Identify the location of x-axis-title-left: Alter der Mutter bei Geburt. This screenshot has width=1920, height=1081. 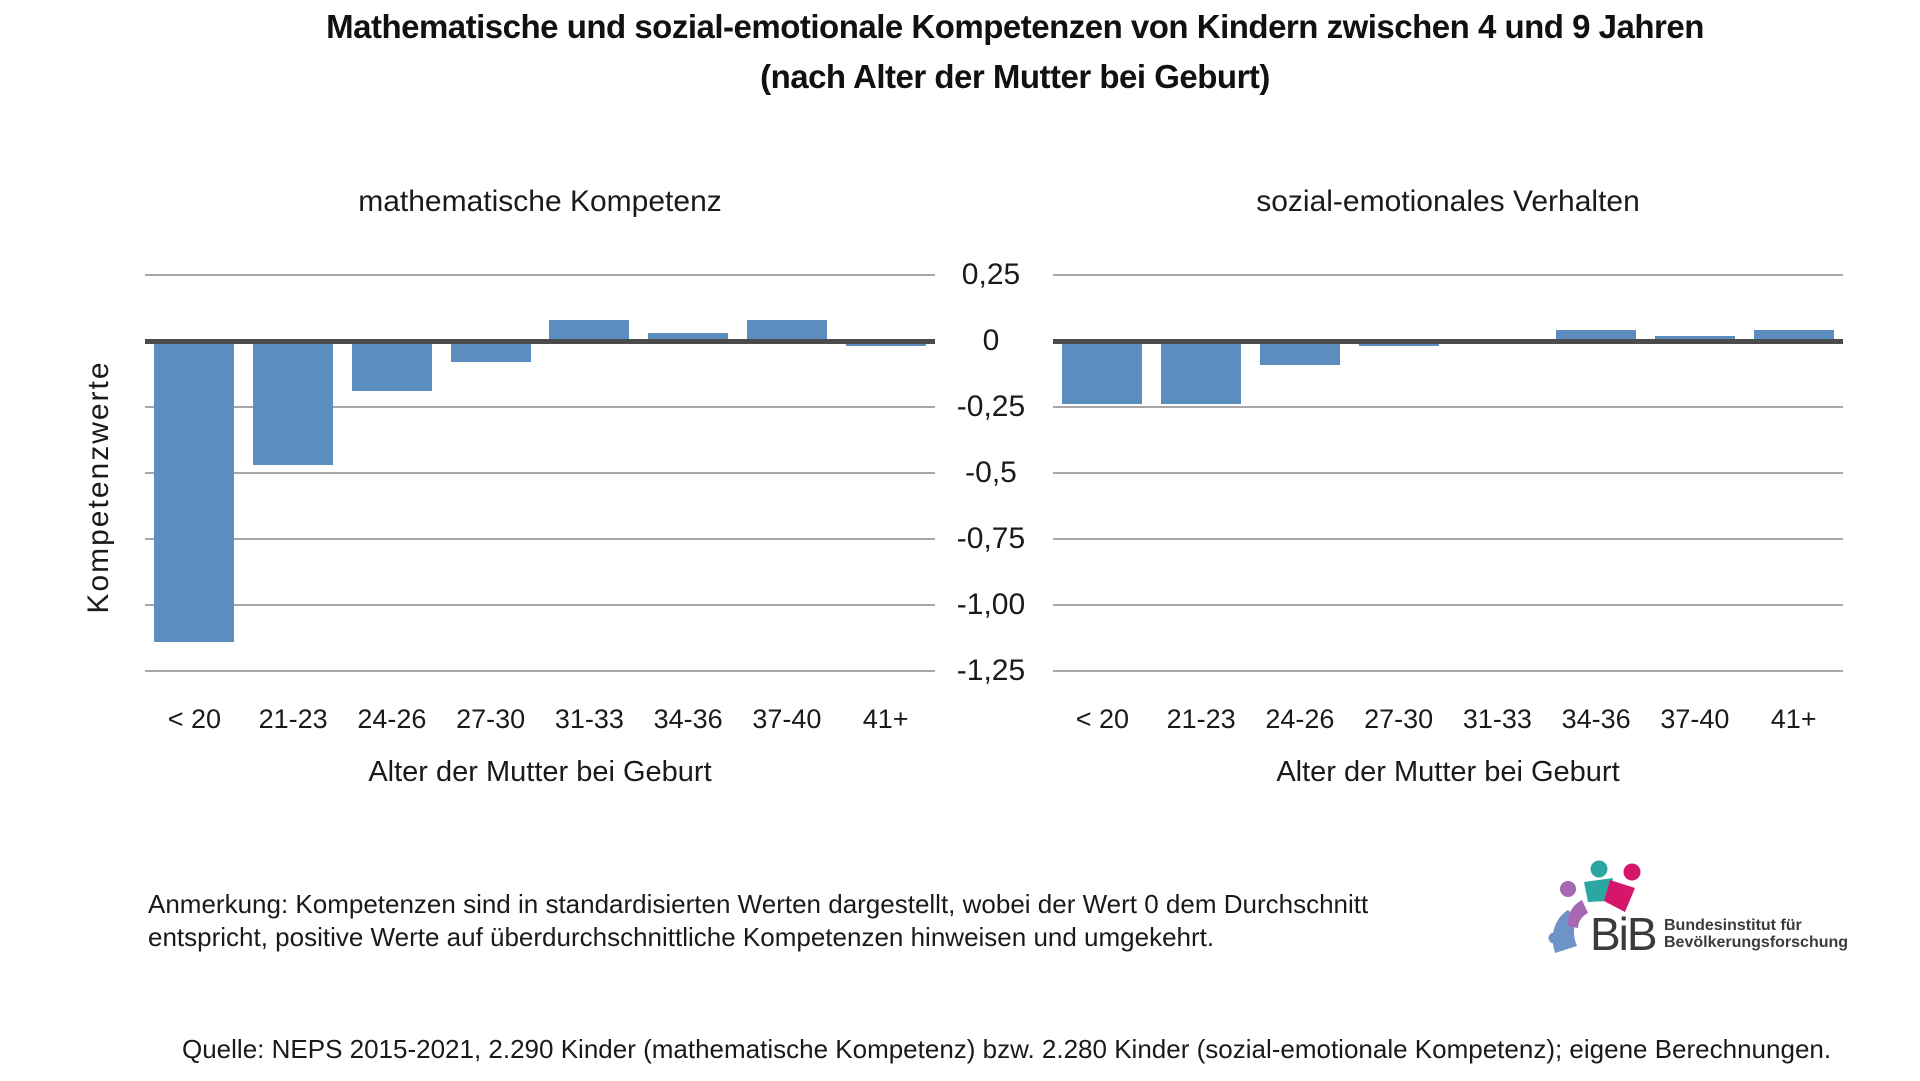
(540, 772).